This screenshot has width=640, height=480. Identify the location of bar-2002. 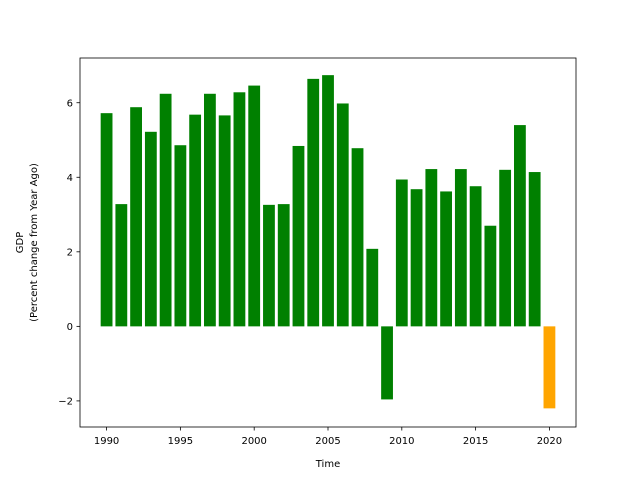
(283, 265).